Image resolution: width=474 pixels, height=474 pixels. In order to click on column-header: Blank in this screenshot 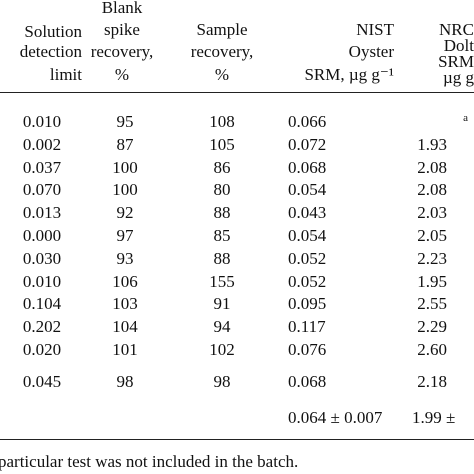, I will do `click(122, 8)`.